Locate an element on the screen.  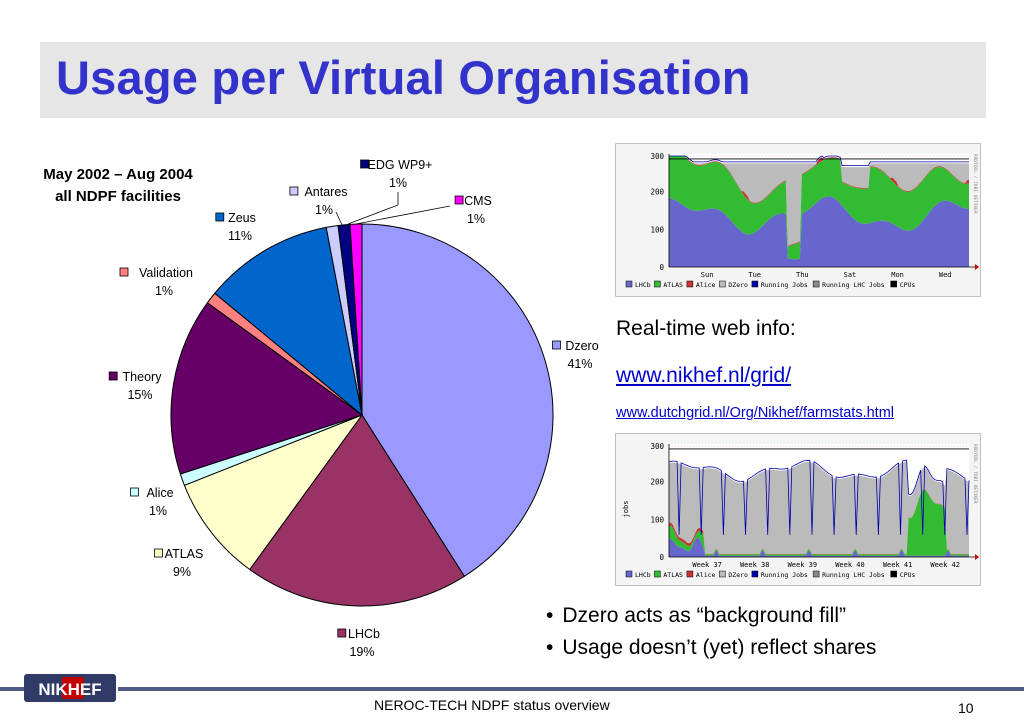
slice-percent: 11% is located at coordinates (240, 236).